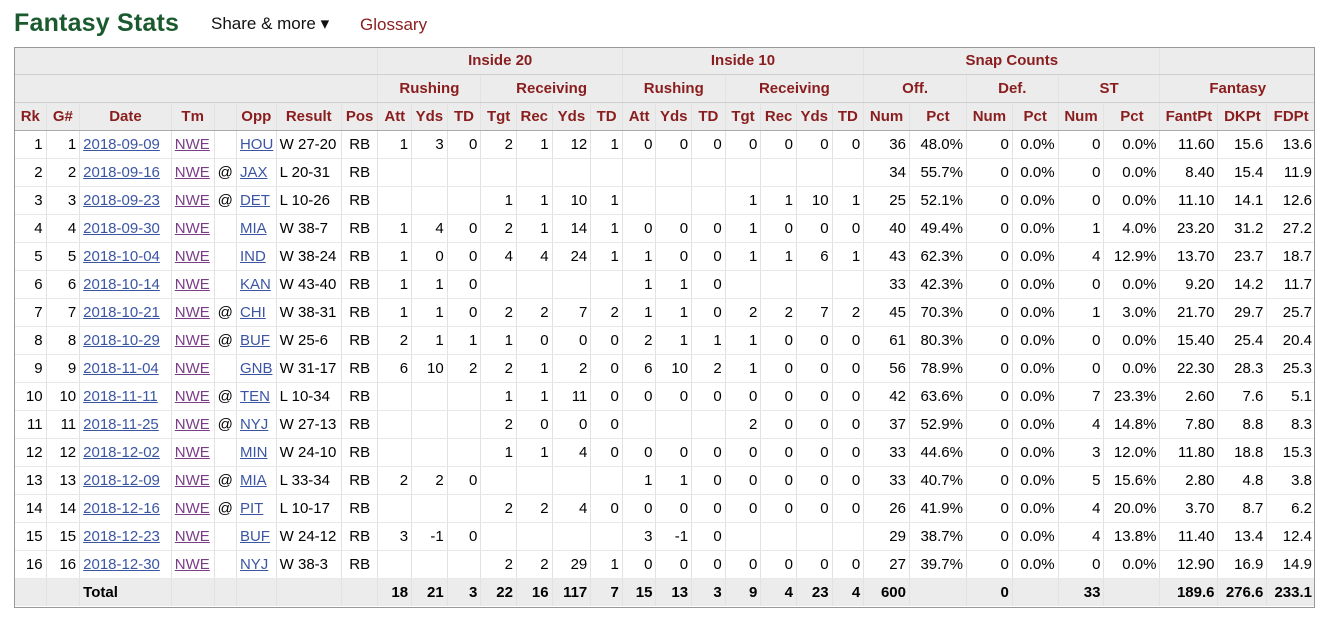 This screenshot has width=1333, height=628. Describe the element at coordinates (394, 24) in the screenshot. I see `glossary-link: Glossary` at that location.